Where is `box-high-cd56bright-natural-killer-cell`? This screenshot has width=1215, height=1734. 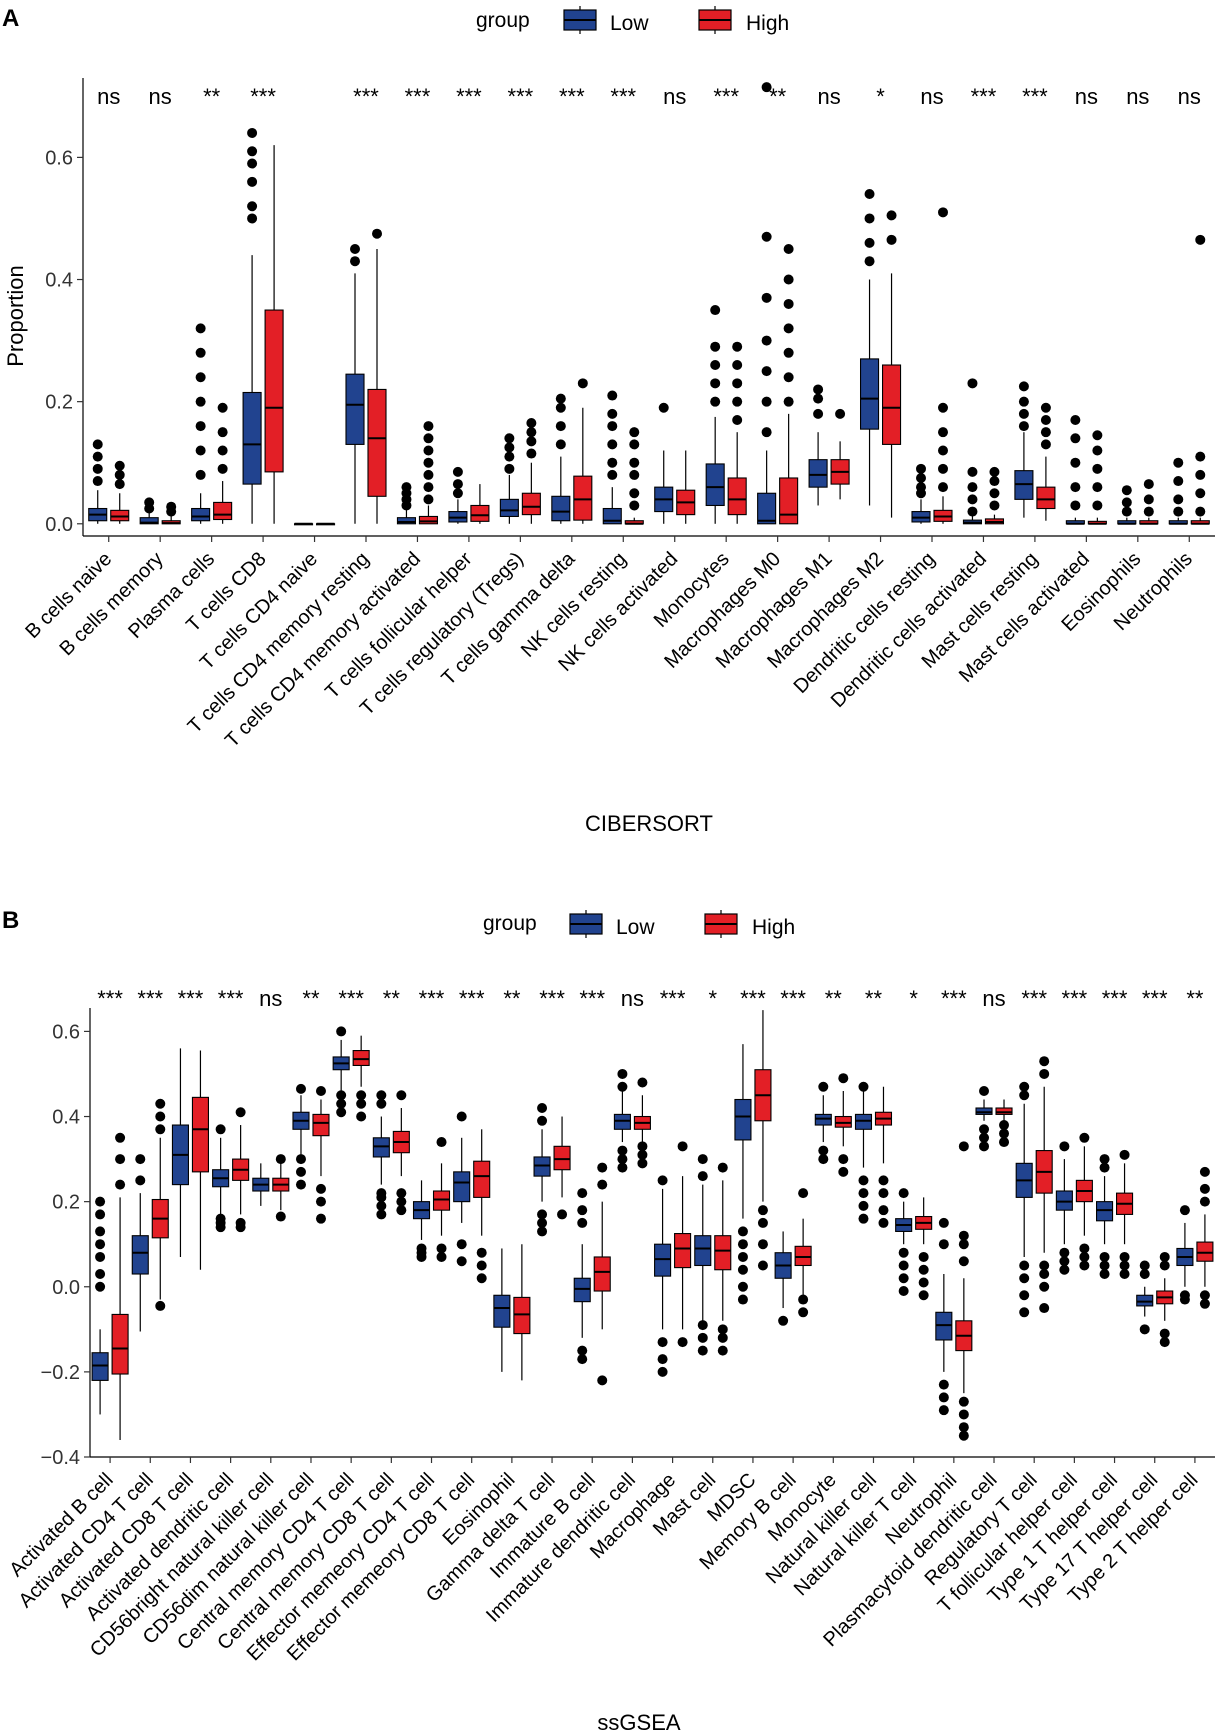 box-high-cd56bright-natural-killer-cell is located at coordinates (281, 1188).